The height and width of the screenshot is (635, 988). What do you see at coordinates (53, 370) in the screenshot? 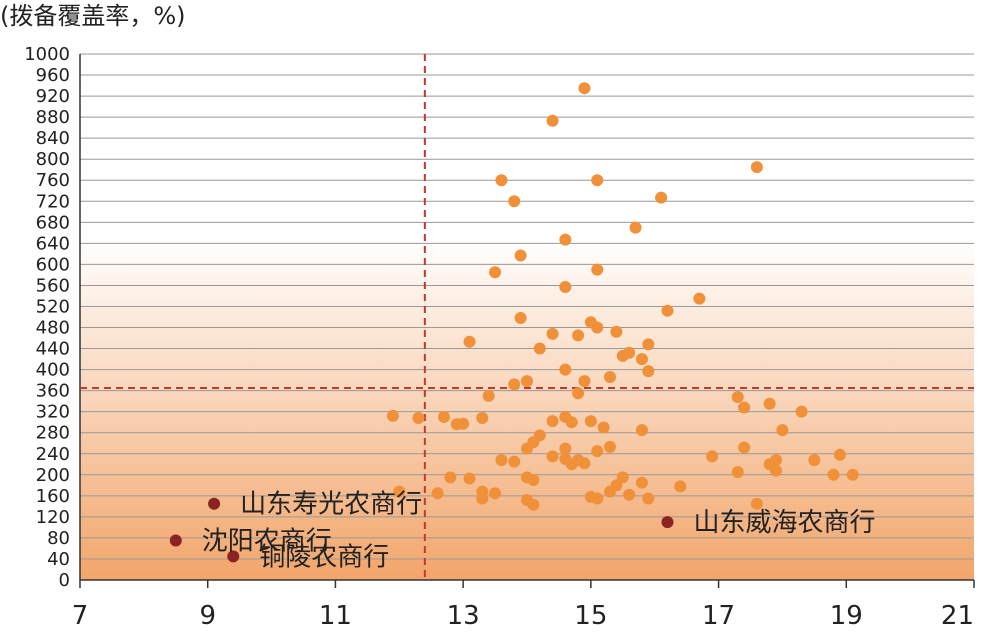
I see `y-tick-label: 400` at bounding box center [53, 370].